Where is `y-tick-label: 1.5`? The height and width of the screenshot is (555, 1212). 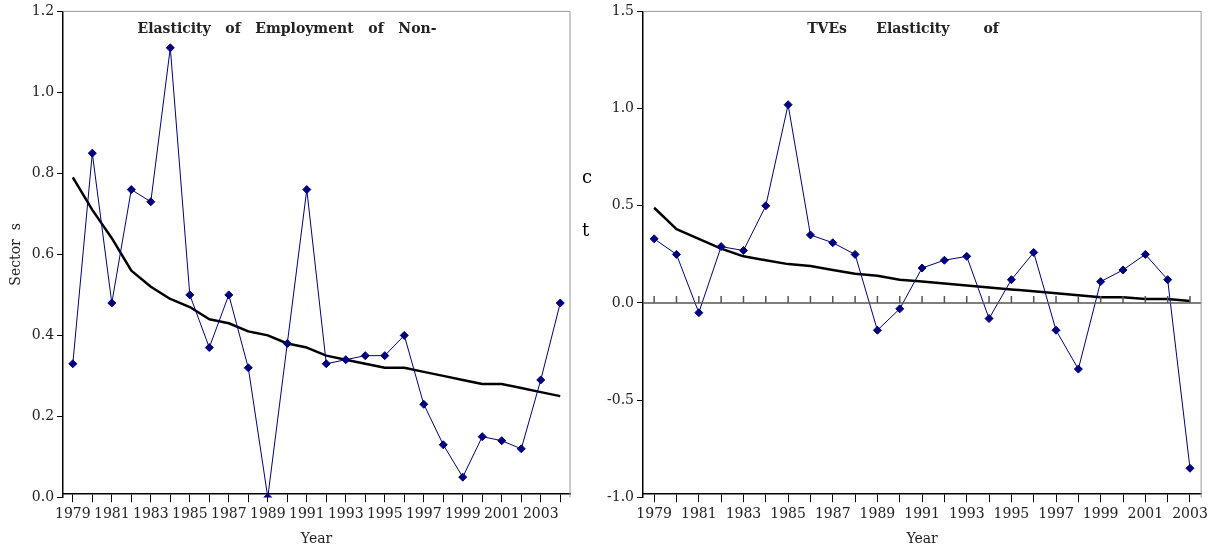 y-tick-label: 1.5 is located at coordinates (622, 10).